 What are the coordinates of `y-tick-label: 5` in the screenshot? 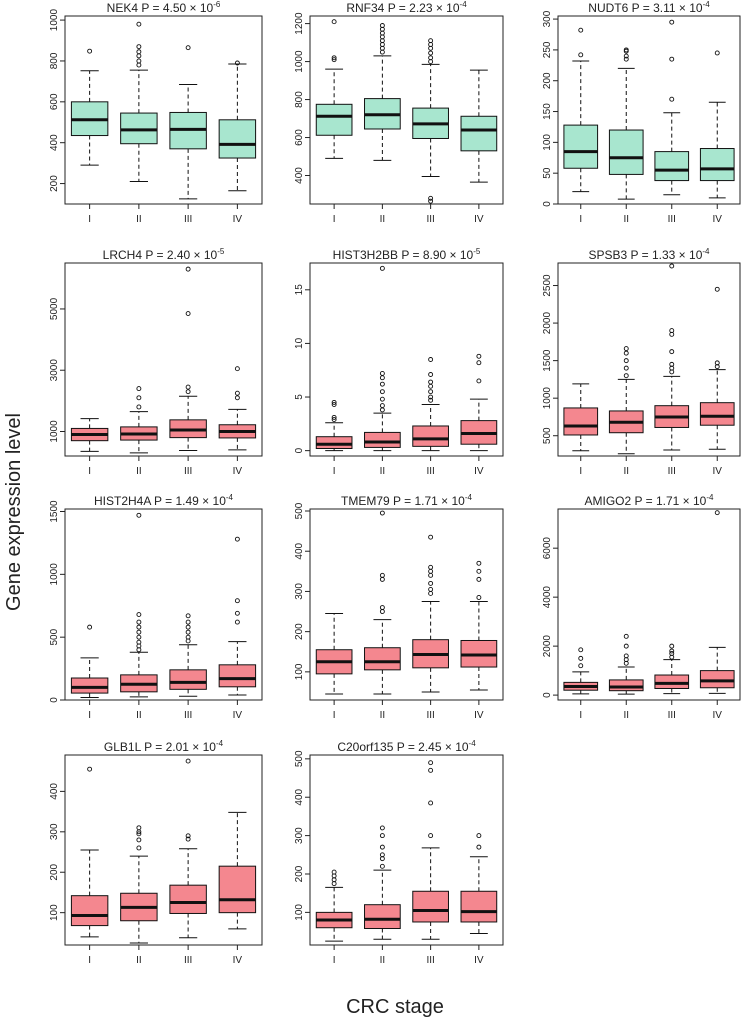 It's located at (299, 397).